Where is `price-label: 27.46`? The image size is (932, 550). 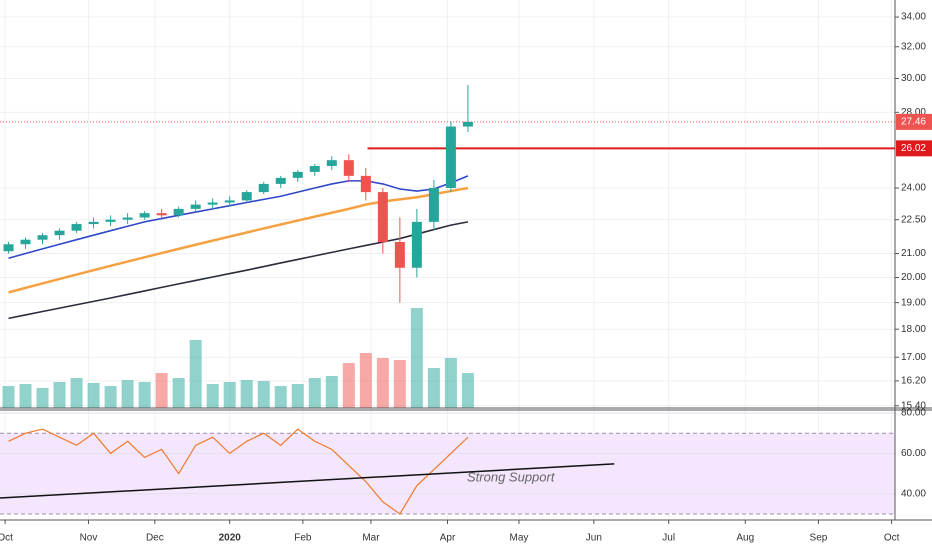
price-label: 27.46 is located at coordinates (913, 122).